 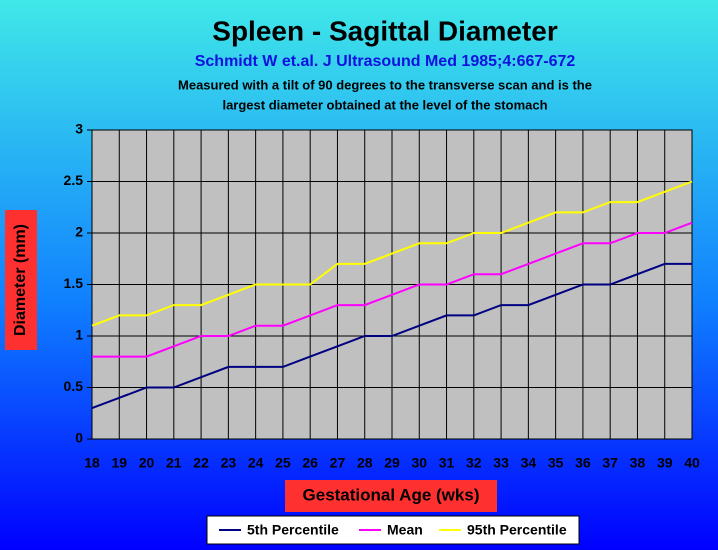 What do you see at coordinates (74, 180) in the screenshot?
I see `y-tick-label: 2.5` at bounding box center [74, 180].